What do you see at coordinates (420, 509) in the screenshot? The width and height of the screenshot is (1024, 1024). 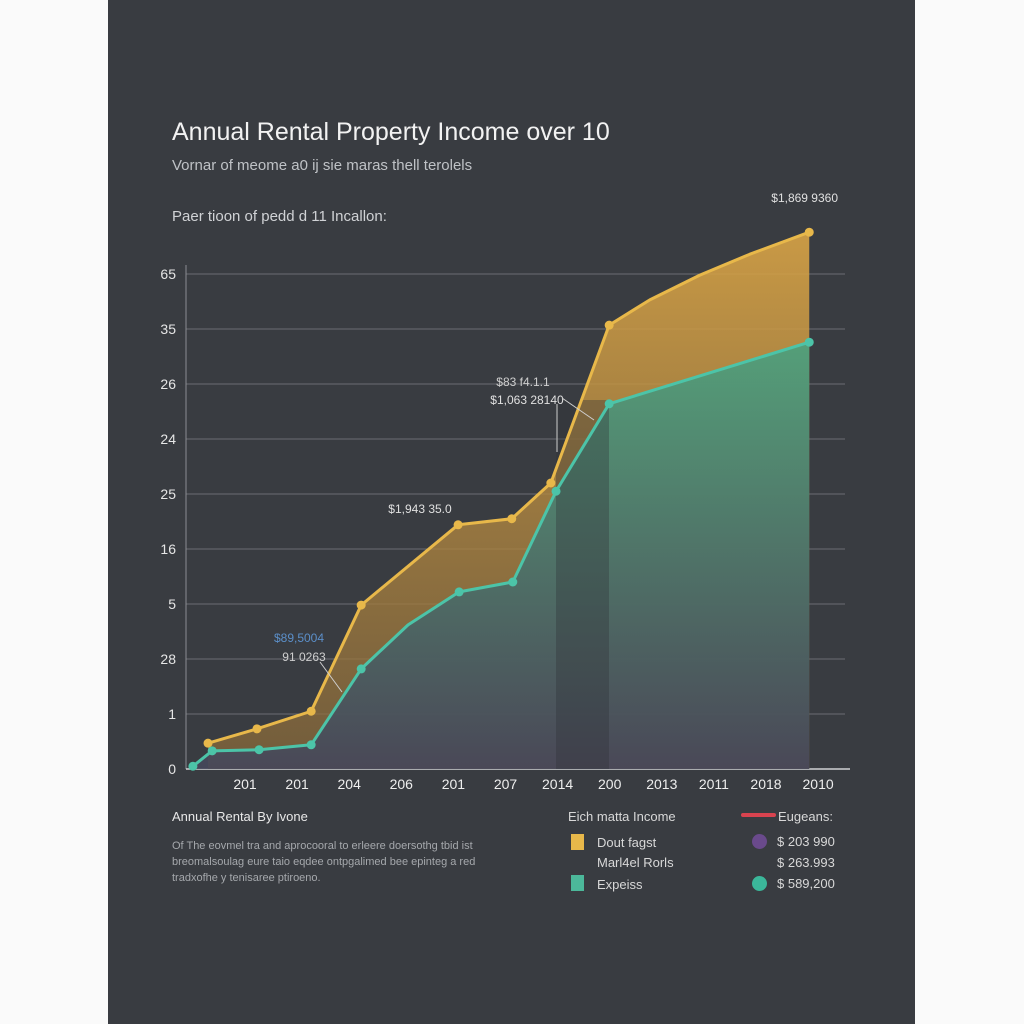 I see `data-label: $1,943 35.0` at bounding box center [420, 509].